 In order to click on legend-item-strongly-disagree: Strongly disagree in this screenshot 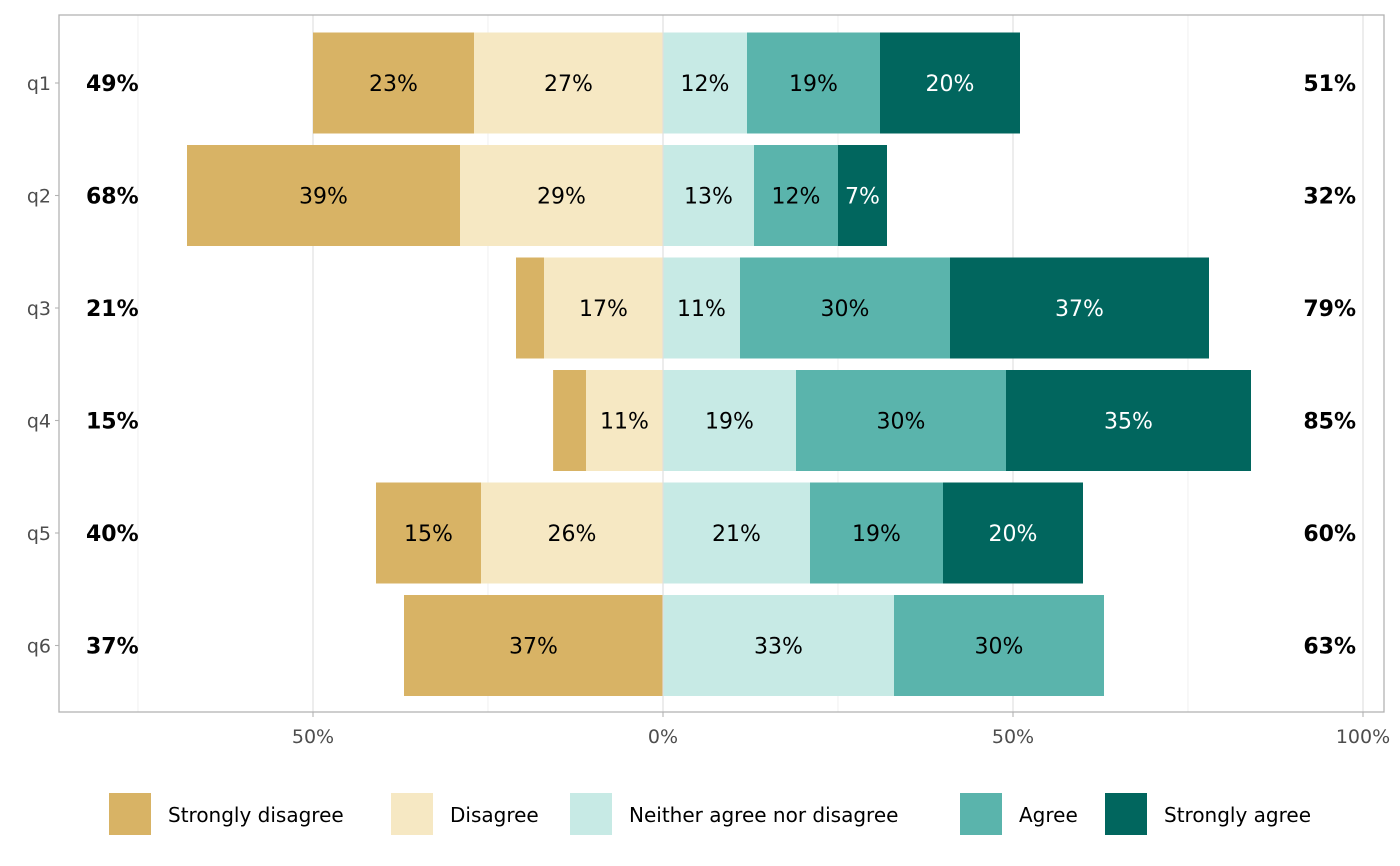, I will do `click(226, 814)`.